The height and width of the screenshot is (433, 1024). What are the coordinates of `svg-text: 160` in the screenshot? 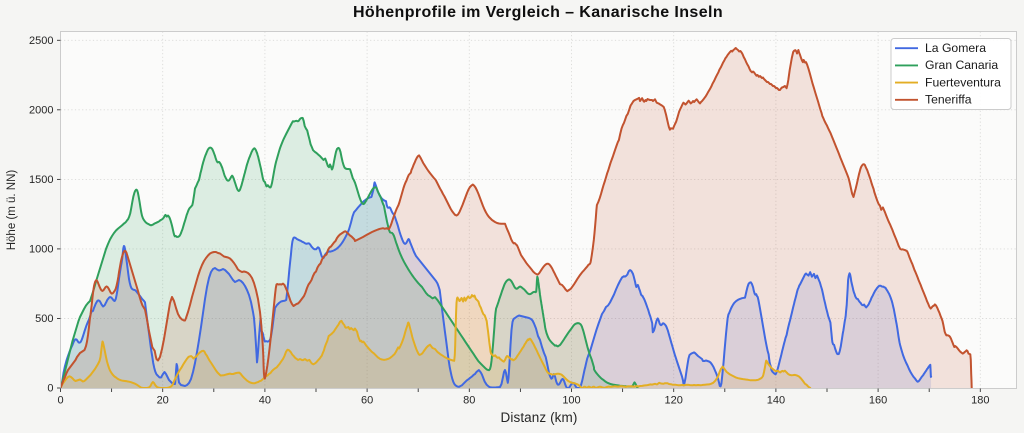 It's located at (878, 401).